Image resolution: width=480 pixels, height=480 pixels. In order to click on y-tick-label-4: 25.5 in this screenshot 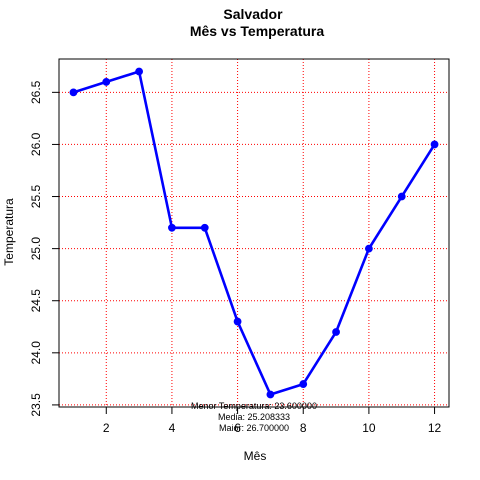, I will do `click(36, 197)`.